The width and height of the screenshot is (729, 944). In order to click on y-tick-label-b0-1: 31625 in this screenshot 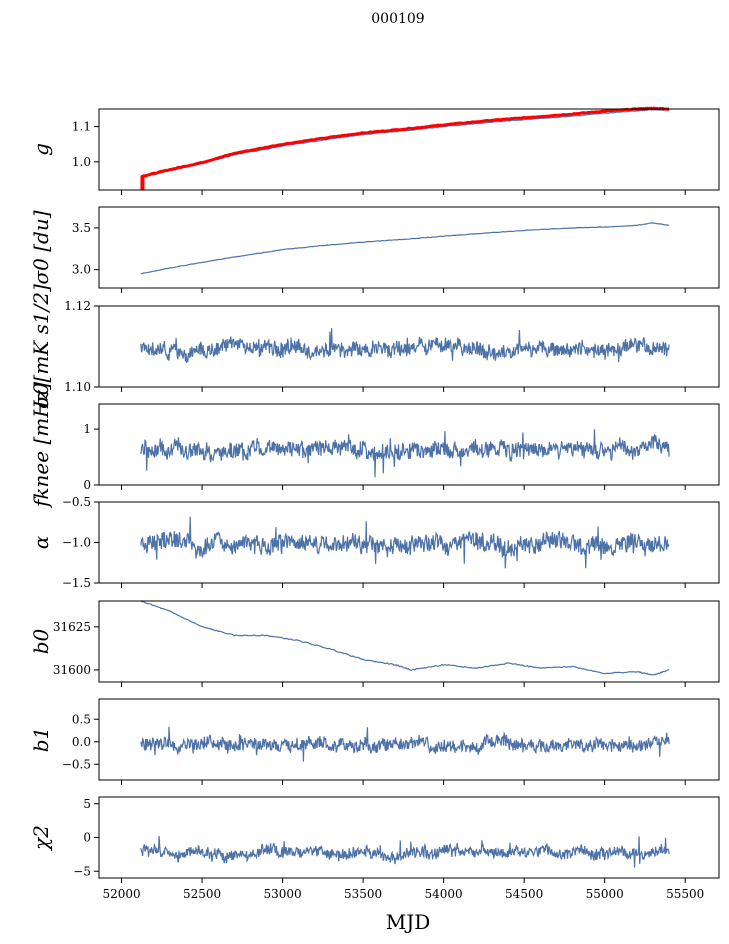, I will do `click(72, 627)`.